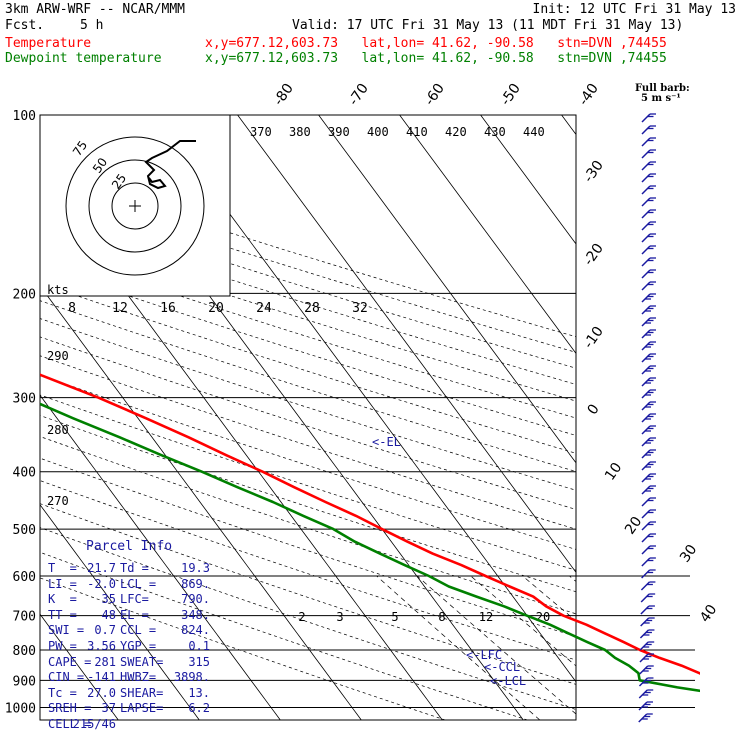 The image size is (740, 740). What do you see at coordinates (339, 617) in the screenshot?
I see `mixing-ratio-label: 3` at bounding box center [339, 617].